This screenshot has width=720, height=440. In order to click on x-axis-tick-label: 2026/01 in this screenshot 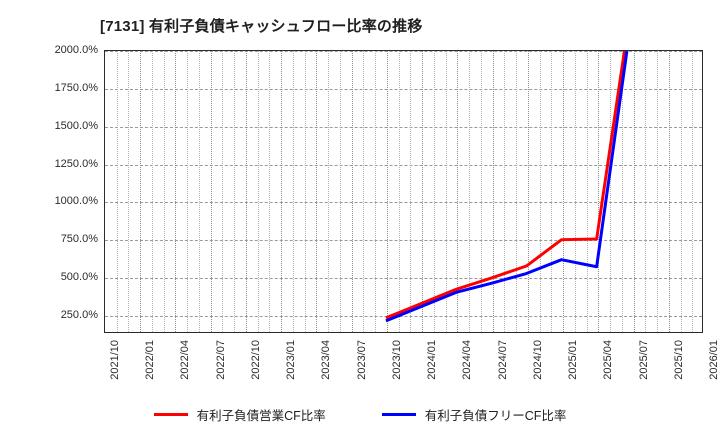, I will do `click(714, 360)`.